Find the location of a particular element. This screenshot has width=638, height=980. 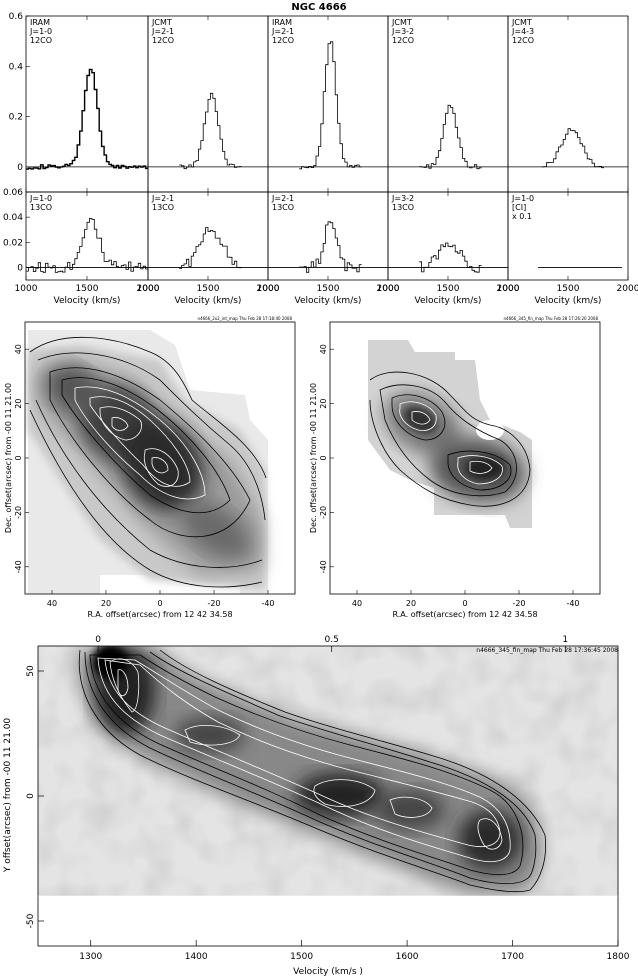

left-map-image is located at coordinates (148, 462).